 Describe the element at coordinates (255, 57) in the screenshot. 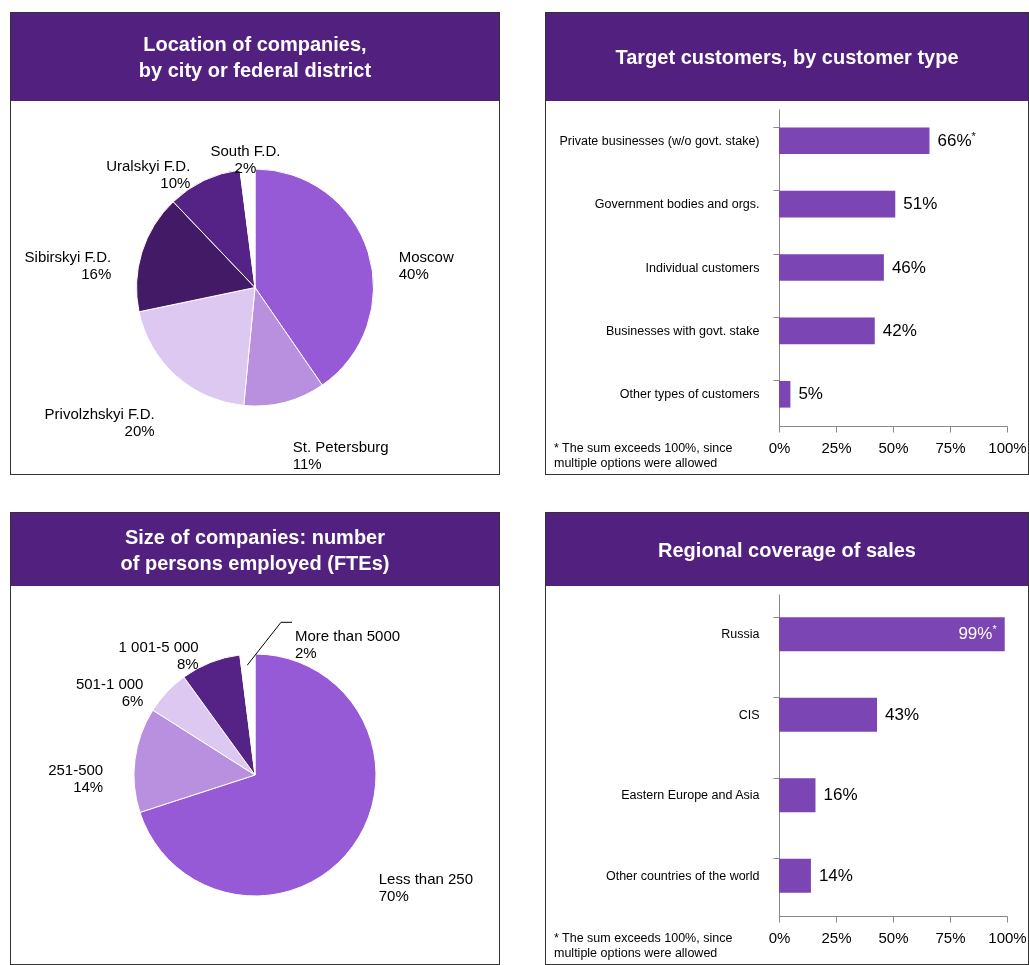

I see `chart-title: Location of companies, by city or federal district` at that location.